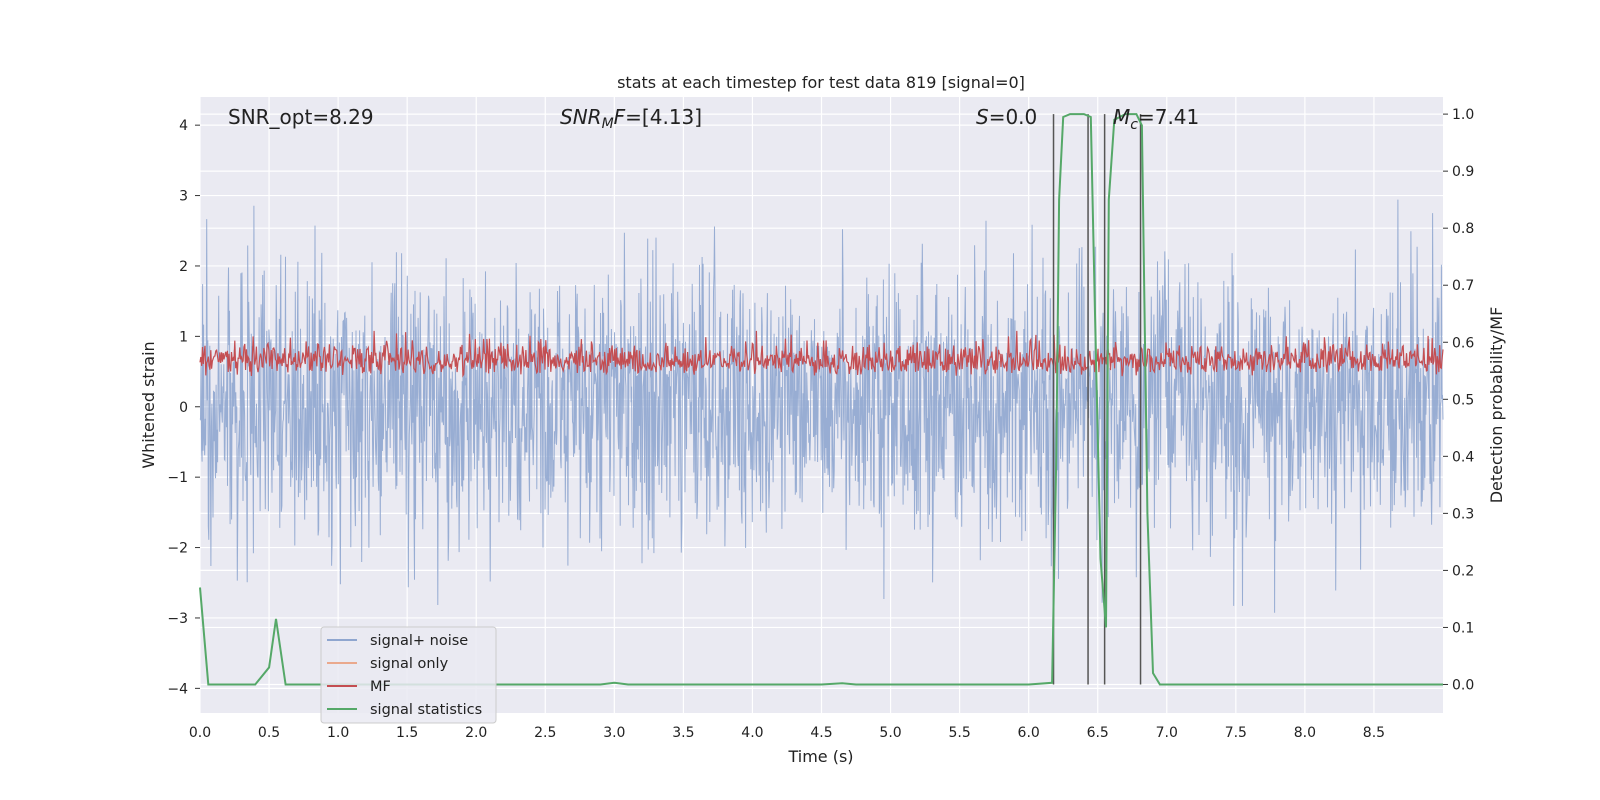  Describe the element at coordinates (183, 337) in the screenshot. I see `y-left-tick-label: 1` at that location.